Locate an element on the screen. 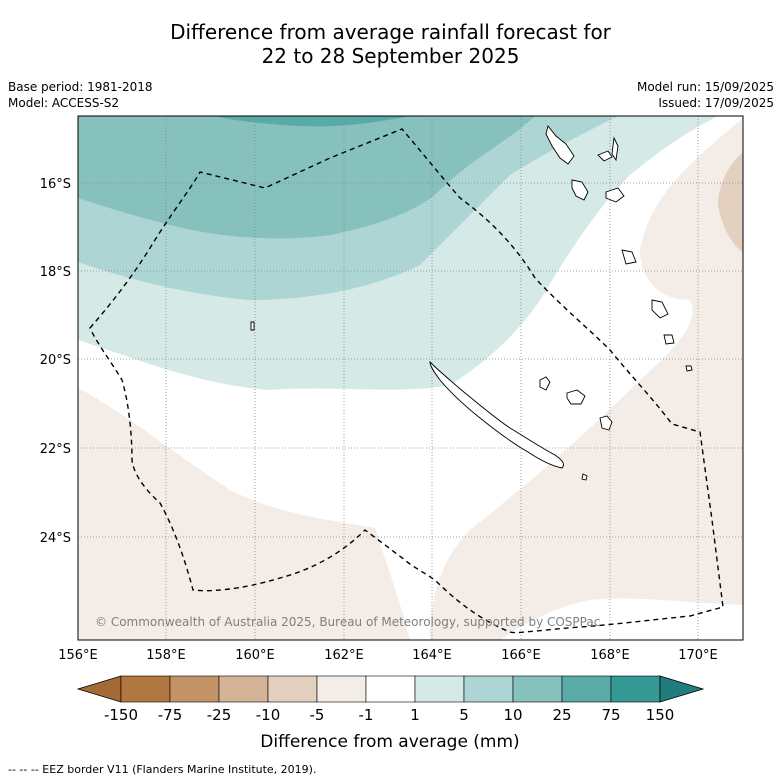 This screenshot has width=781, height=781. lat-label-22s: 22°S is located at coordinates (55, 449).